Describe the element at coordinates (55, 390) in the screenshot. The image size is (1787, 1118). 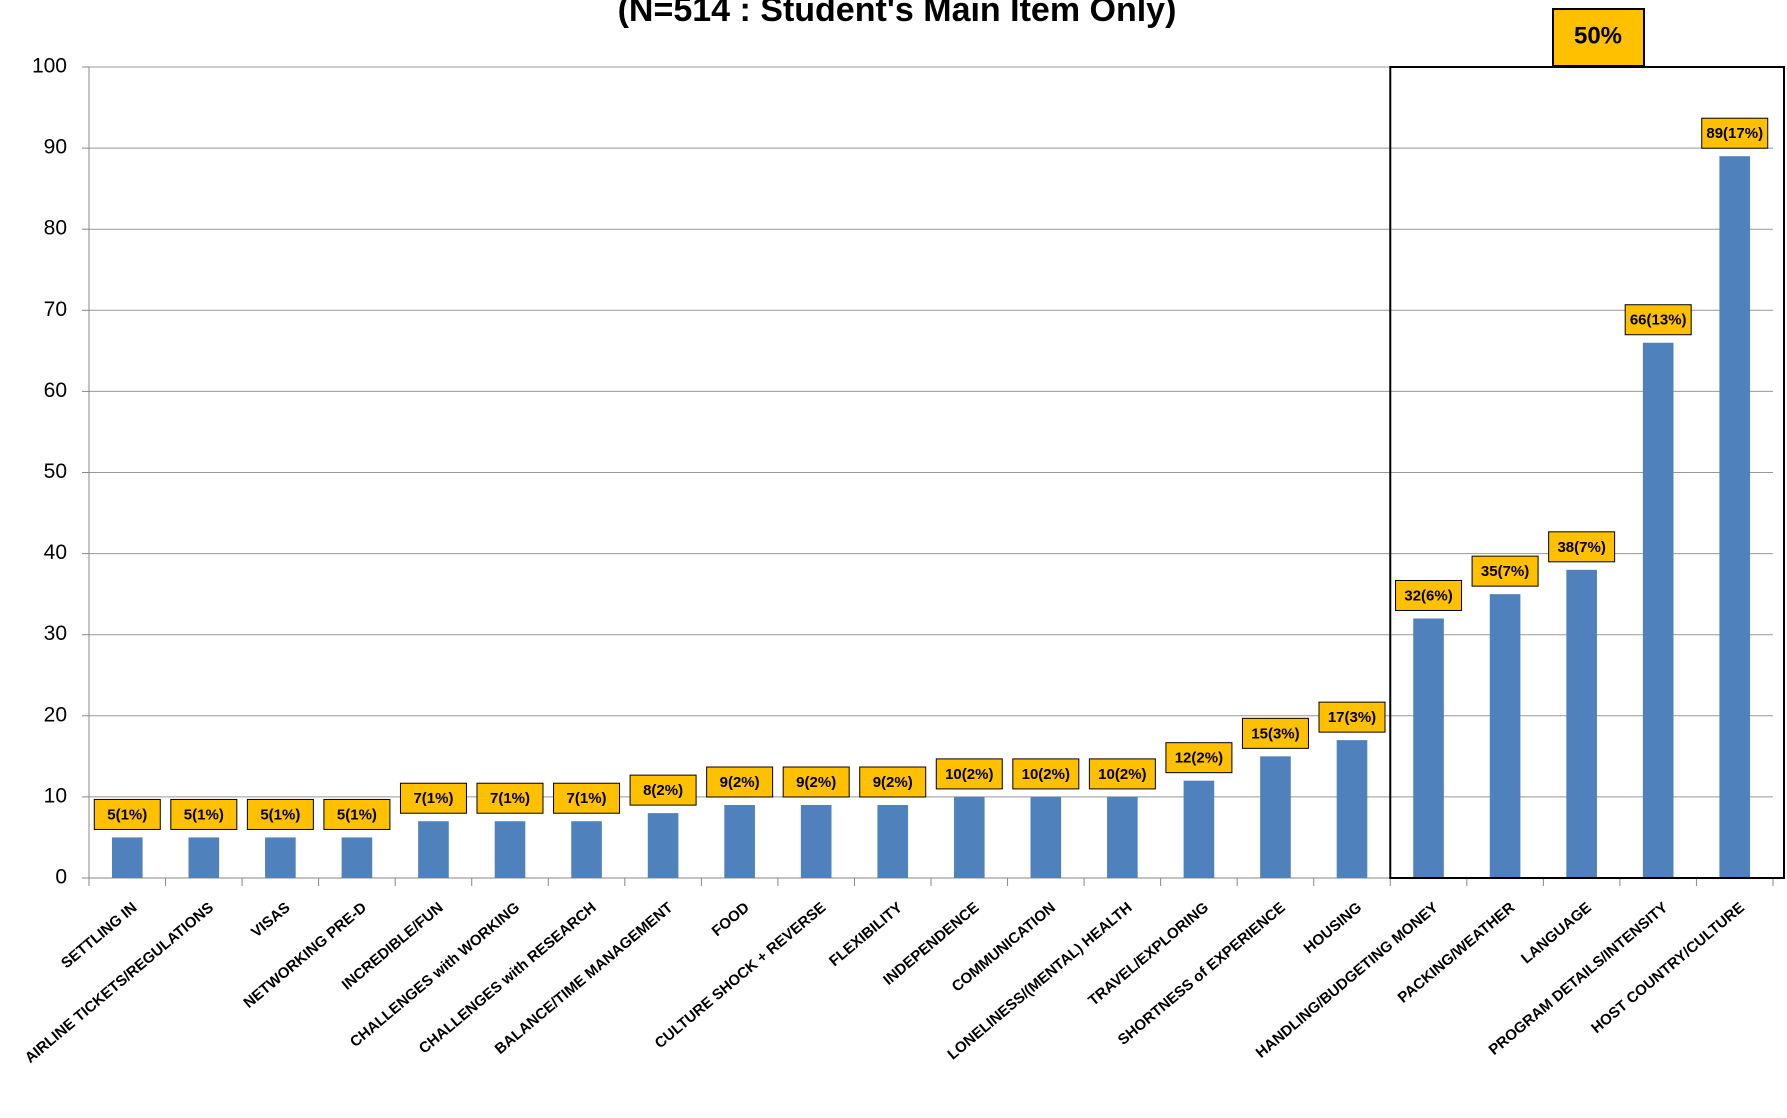
I see `y-tick-label: 60` at that location.